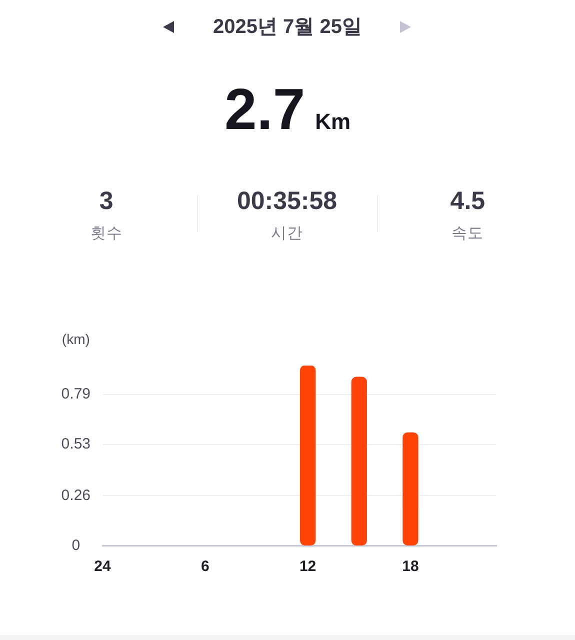  I want to click on y-axis-title: (km), so click(76, 338).